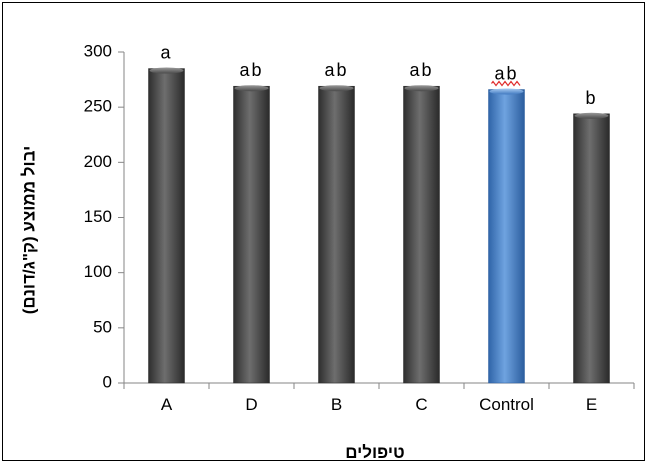 This screenshot has height=465, width=649. Describe the element at coordinates (98, 161) in the screenshot. I see `y-tick-label: 200` at that location.